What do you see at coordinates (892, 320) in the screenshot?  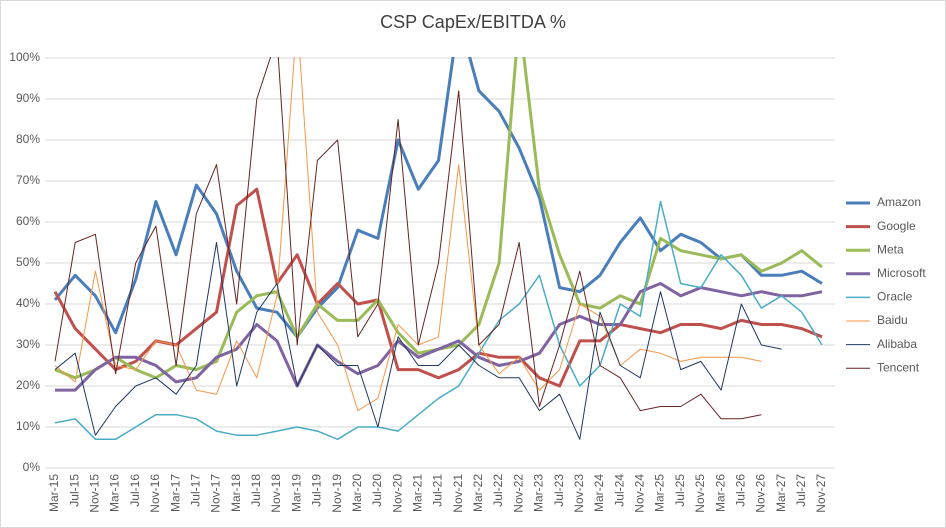 I see `legend-label: Baidu` at bounding box center [892, 320].